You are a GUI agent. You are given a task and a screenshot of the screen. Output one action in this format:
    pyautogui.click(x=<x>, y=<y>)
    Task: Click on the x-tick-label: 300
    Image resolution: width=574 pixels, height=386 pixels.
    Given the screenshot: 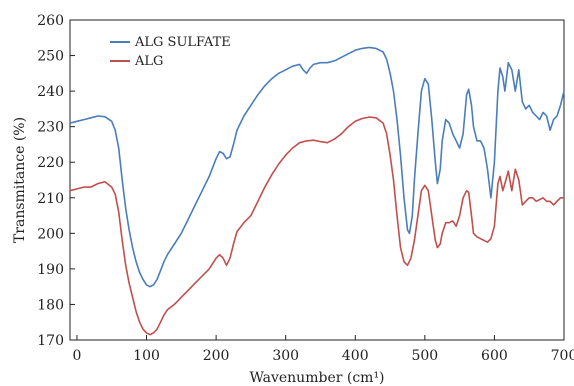 What is the action you would take?
    pyautogui.click(x=285, y=356)
    